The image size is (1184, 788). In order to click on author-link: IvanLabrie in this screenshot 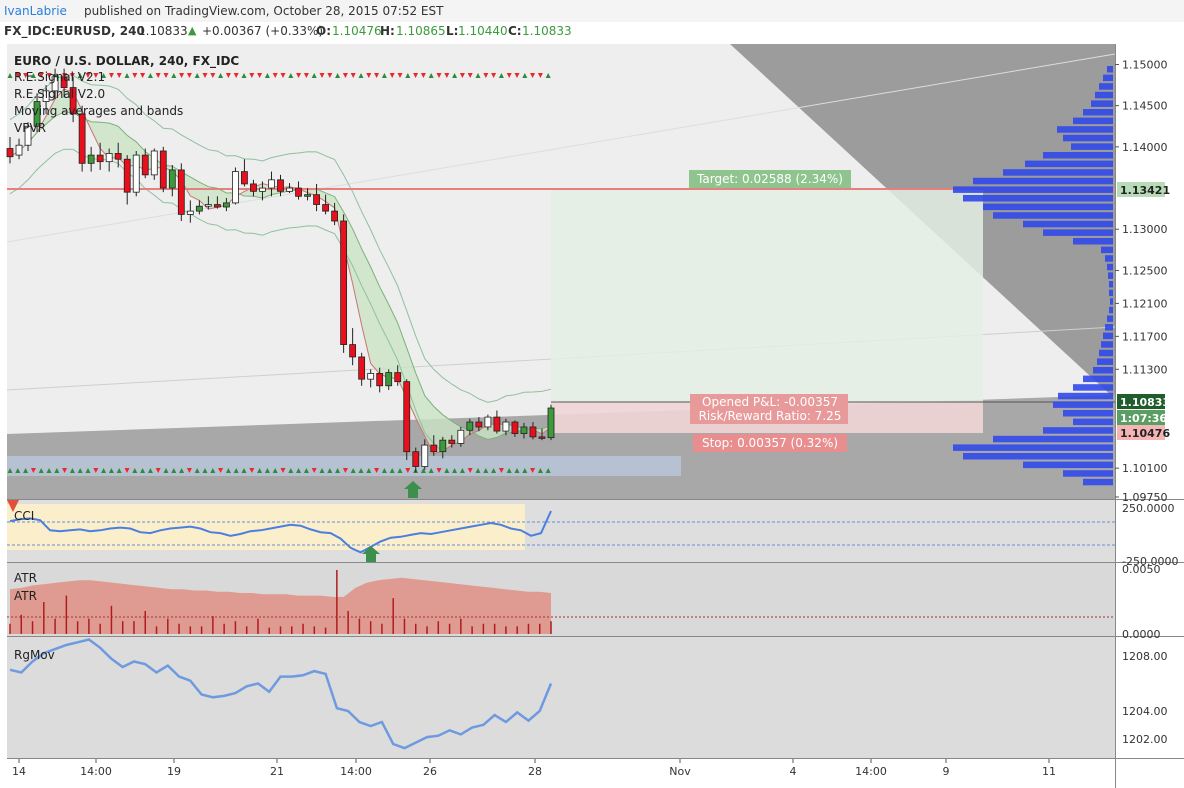, I will do `click(35, 11)`.